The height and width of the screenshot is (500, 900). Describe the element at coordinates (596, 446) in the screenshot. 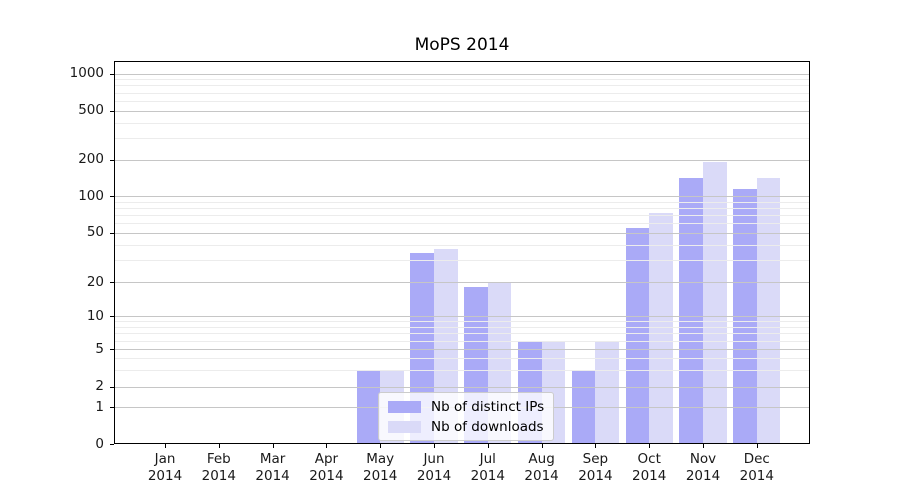

I see `x-tick-mark-sep` at that location.